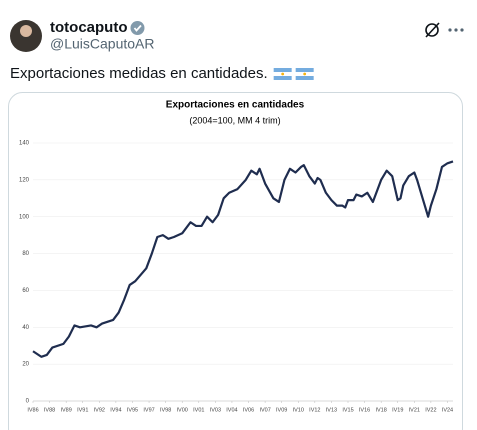 The image size is (477, 430). I want to click on x-tick-label: IV95, so click(132, 410).